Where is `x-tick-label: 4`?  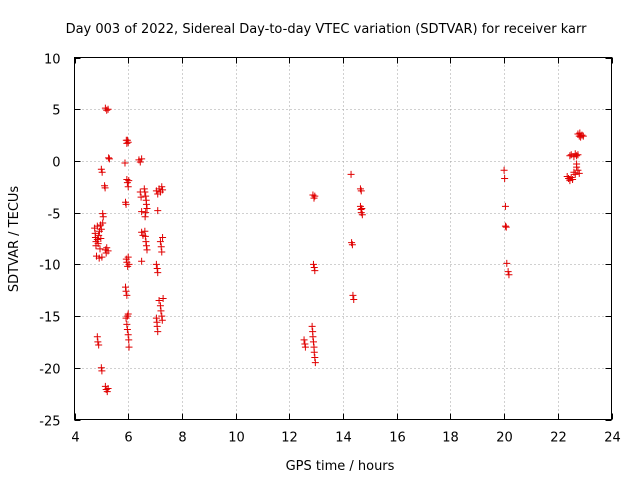
x-tick-label: 4 is located at coordinates (75, 438).